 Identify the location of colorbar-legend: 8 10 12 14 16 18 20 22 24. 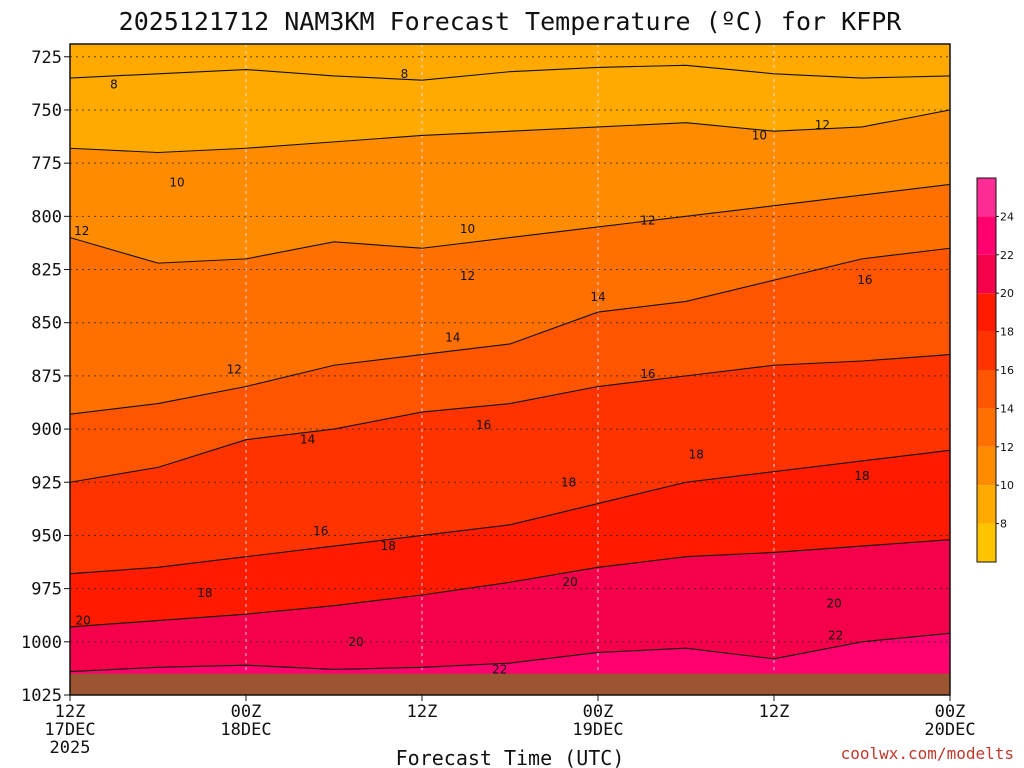
(995, 370).